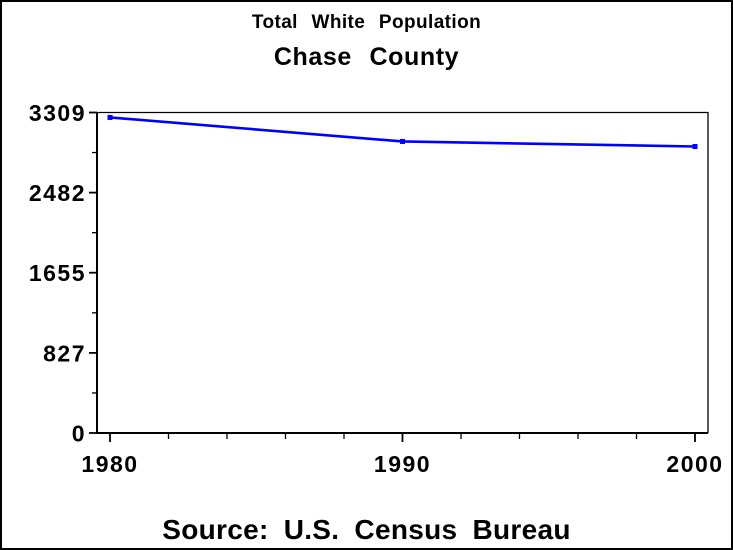  Describe the element at coordinates (110, 117) in the screenshot. I see `data-point-marker-1980` at that location.